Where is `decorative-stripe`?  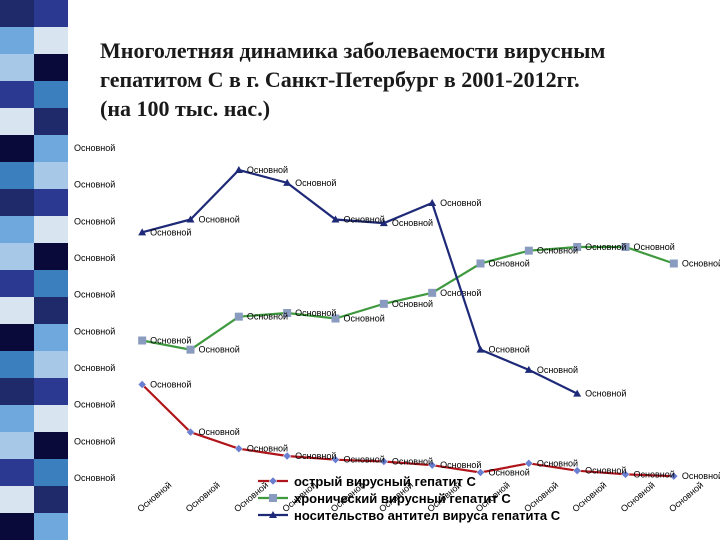
decorative-stripe is located at coordinates (34, 270).